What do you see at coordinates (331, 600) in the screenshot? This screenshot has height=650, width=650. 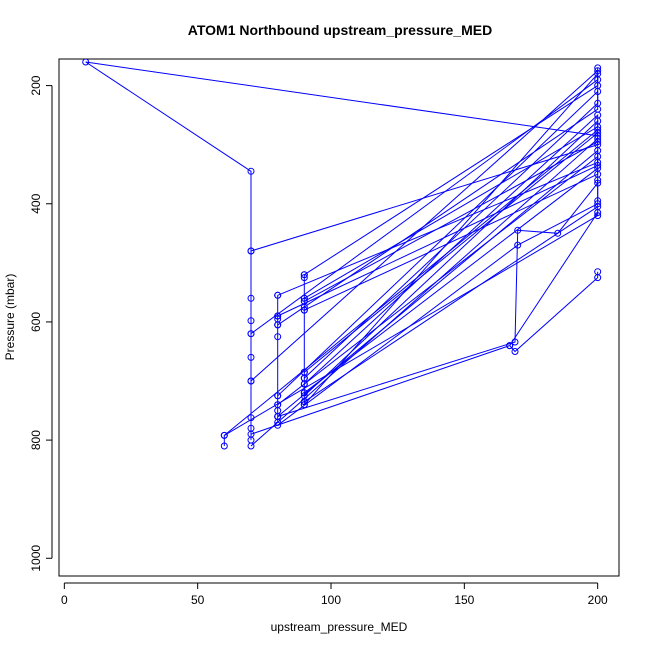 I see `x-tick-label: 100` at bounding box center [331, 600].